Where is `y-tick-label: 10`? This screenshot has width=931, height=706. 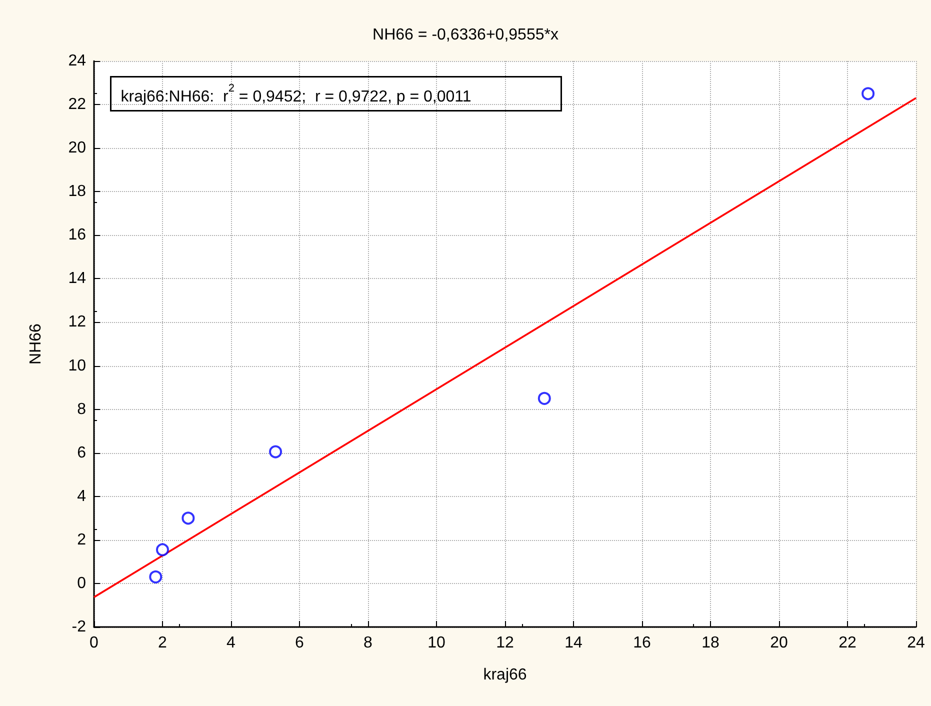
y-tick-label: 10 is located at coordinates (77, 365).